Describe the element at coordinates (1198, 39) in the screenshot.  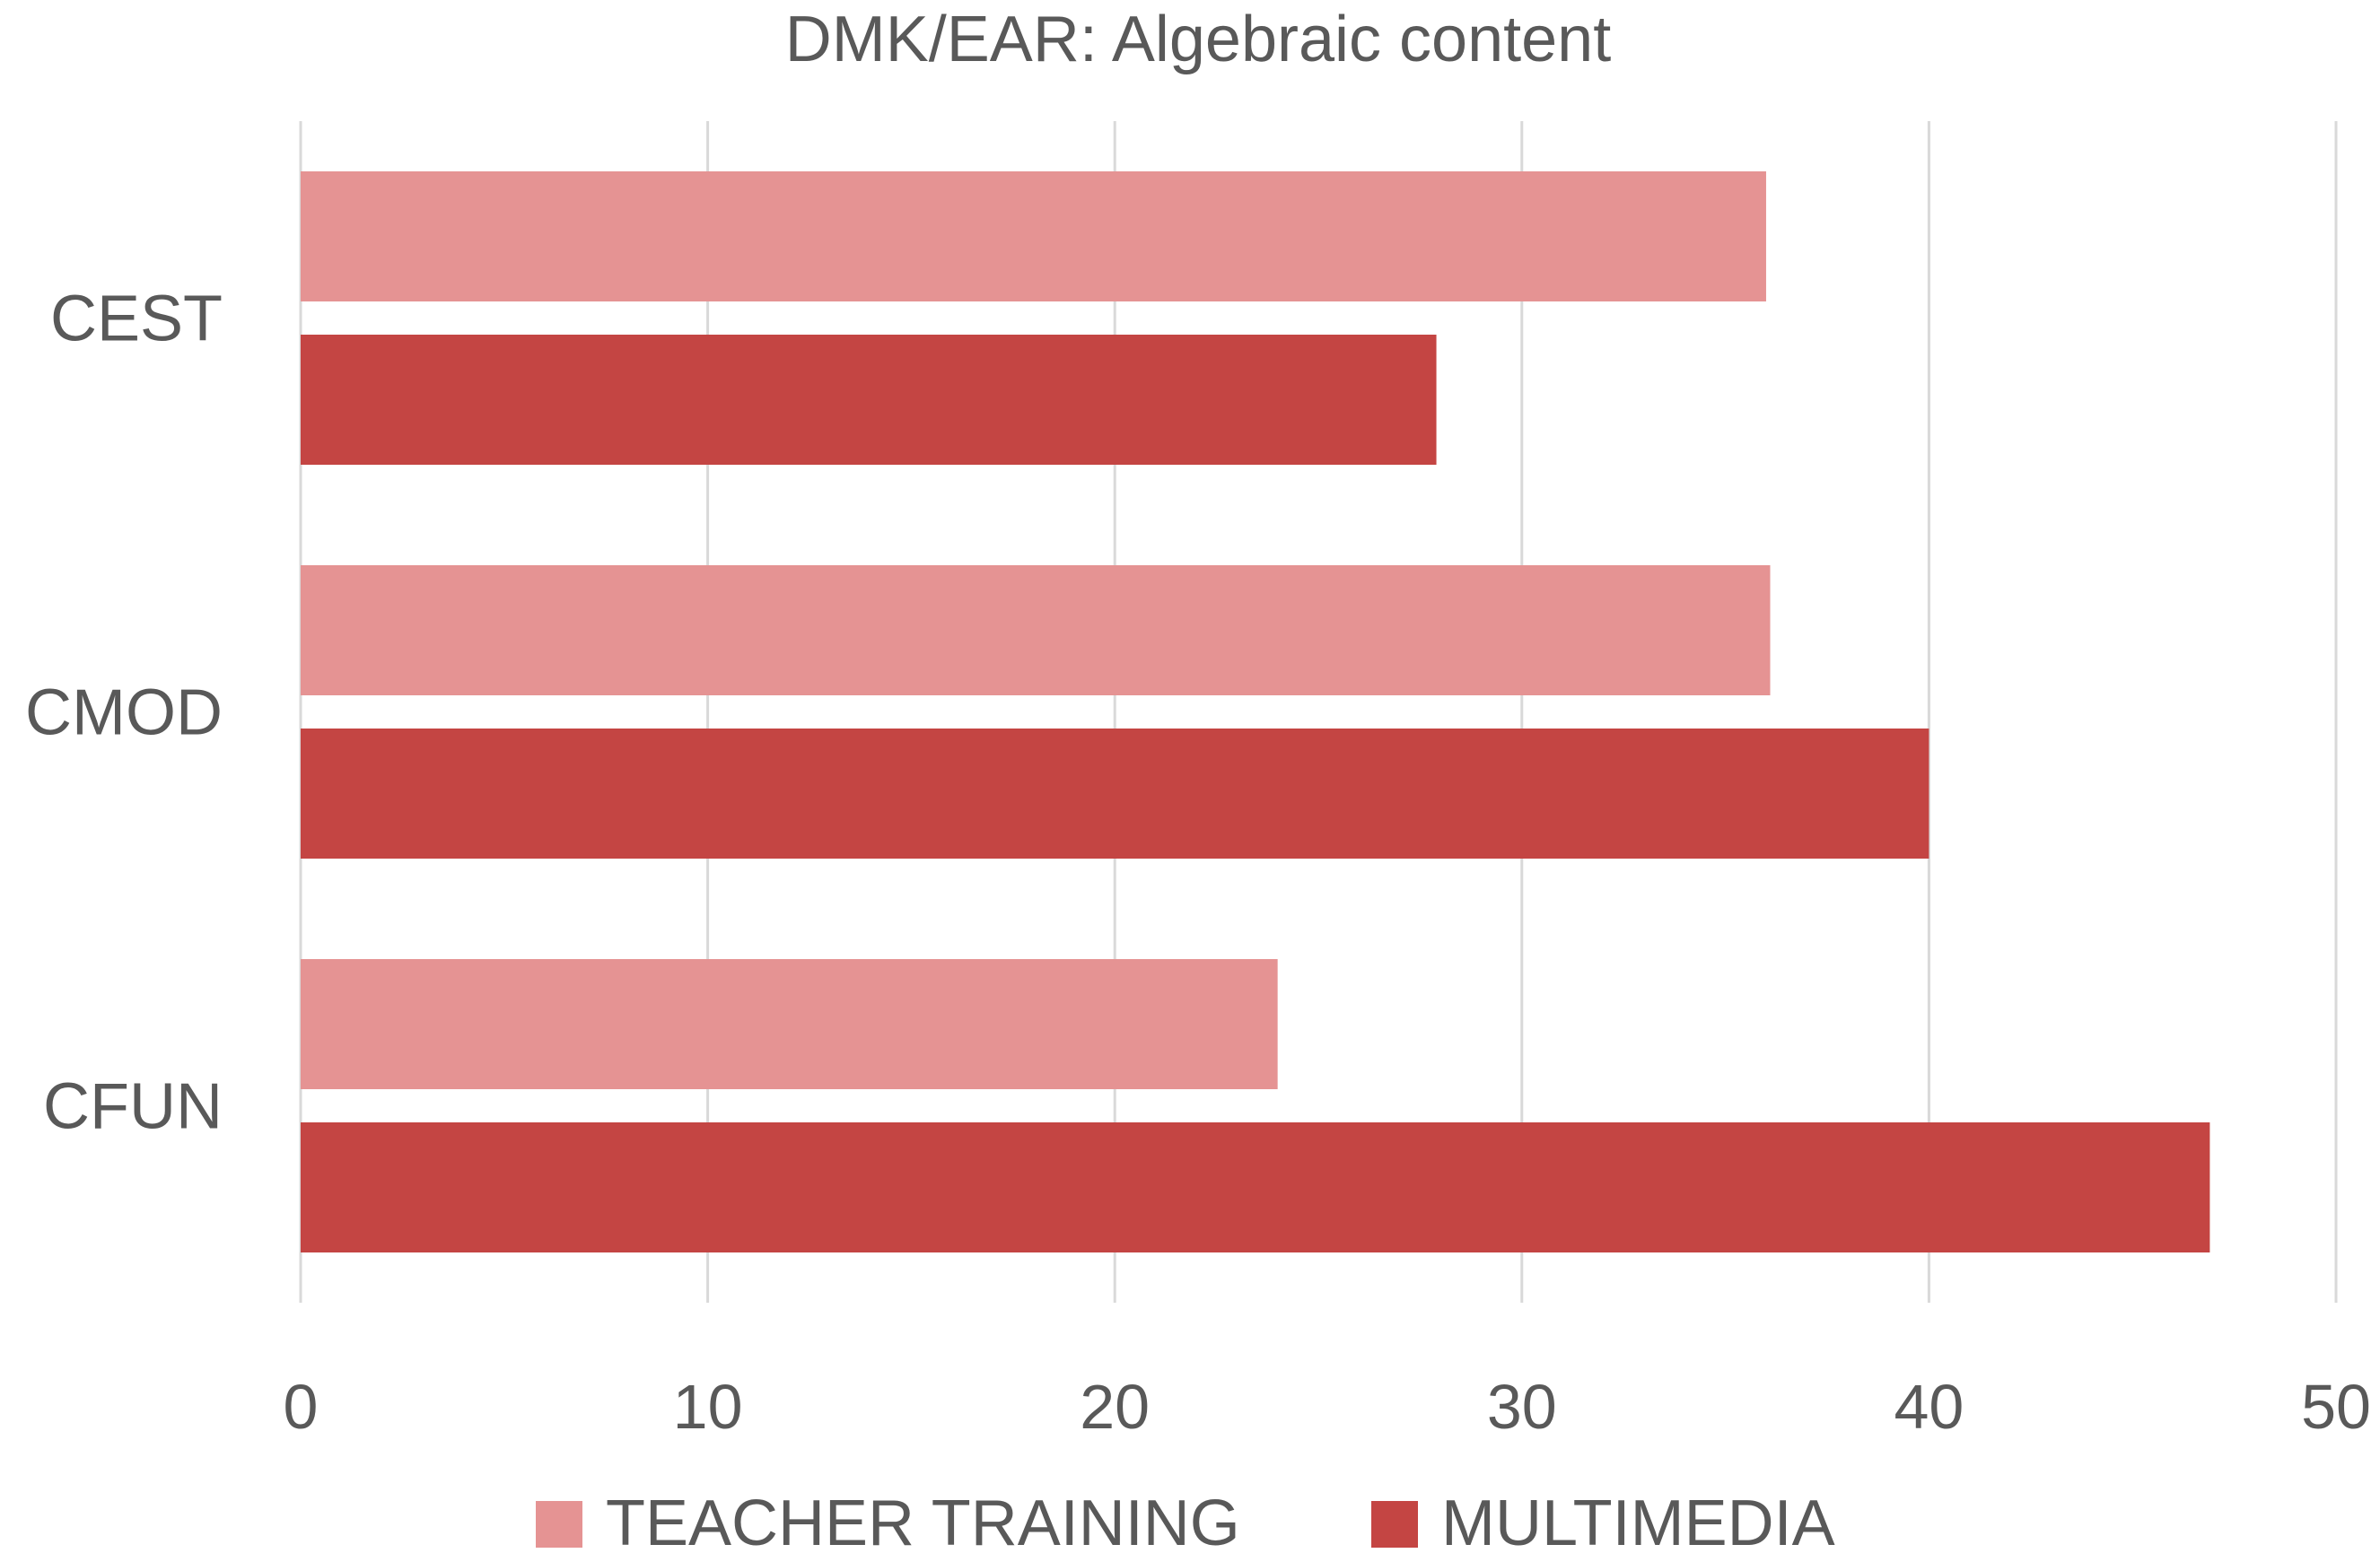
I see `chart-title: DMK/EAR: Algebraic content` at that location.